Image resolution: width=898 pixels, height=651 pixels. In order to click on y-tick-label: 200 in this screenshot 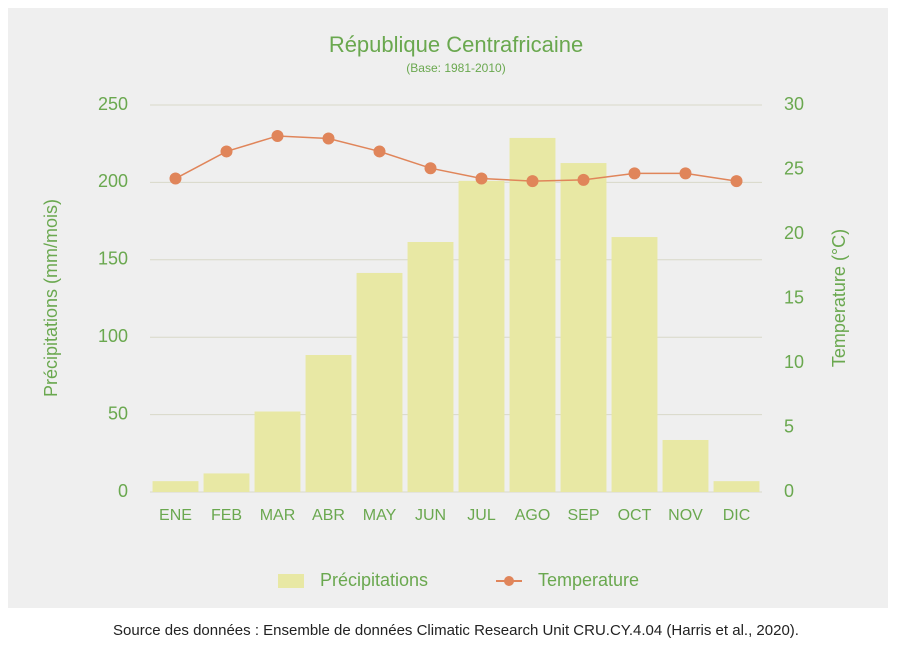, I will do `click(113, 181)`.